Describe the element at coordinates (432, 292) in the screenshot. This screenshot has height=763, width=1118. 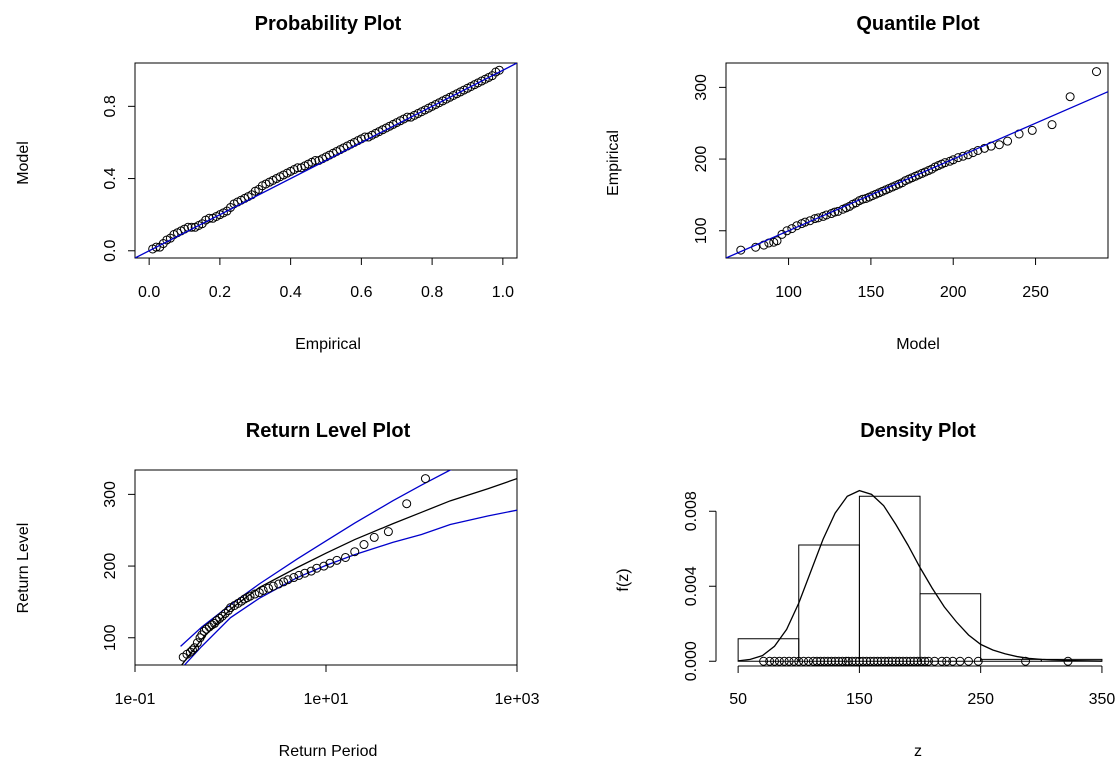
I see `x-tick-label: 0.8` at that location.